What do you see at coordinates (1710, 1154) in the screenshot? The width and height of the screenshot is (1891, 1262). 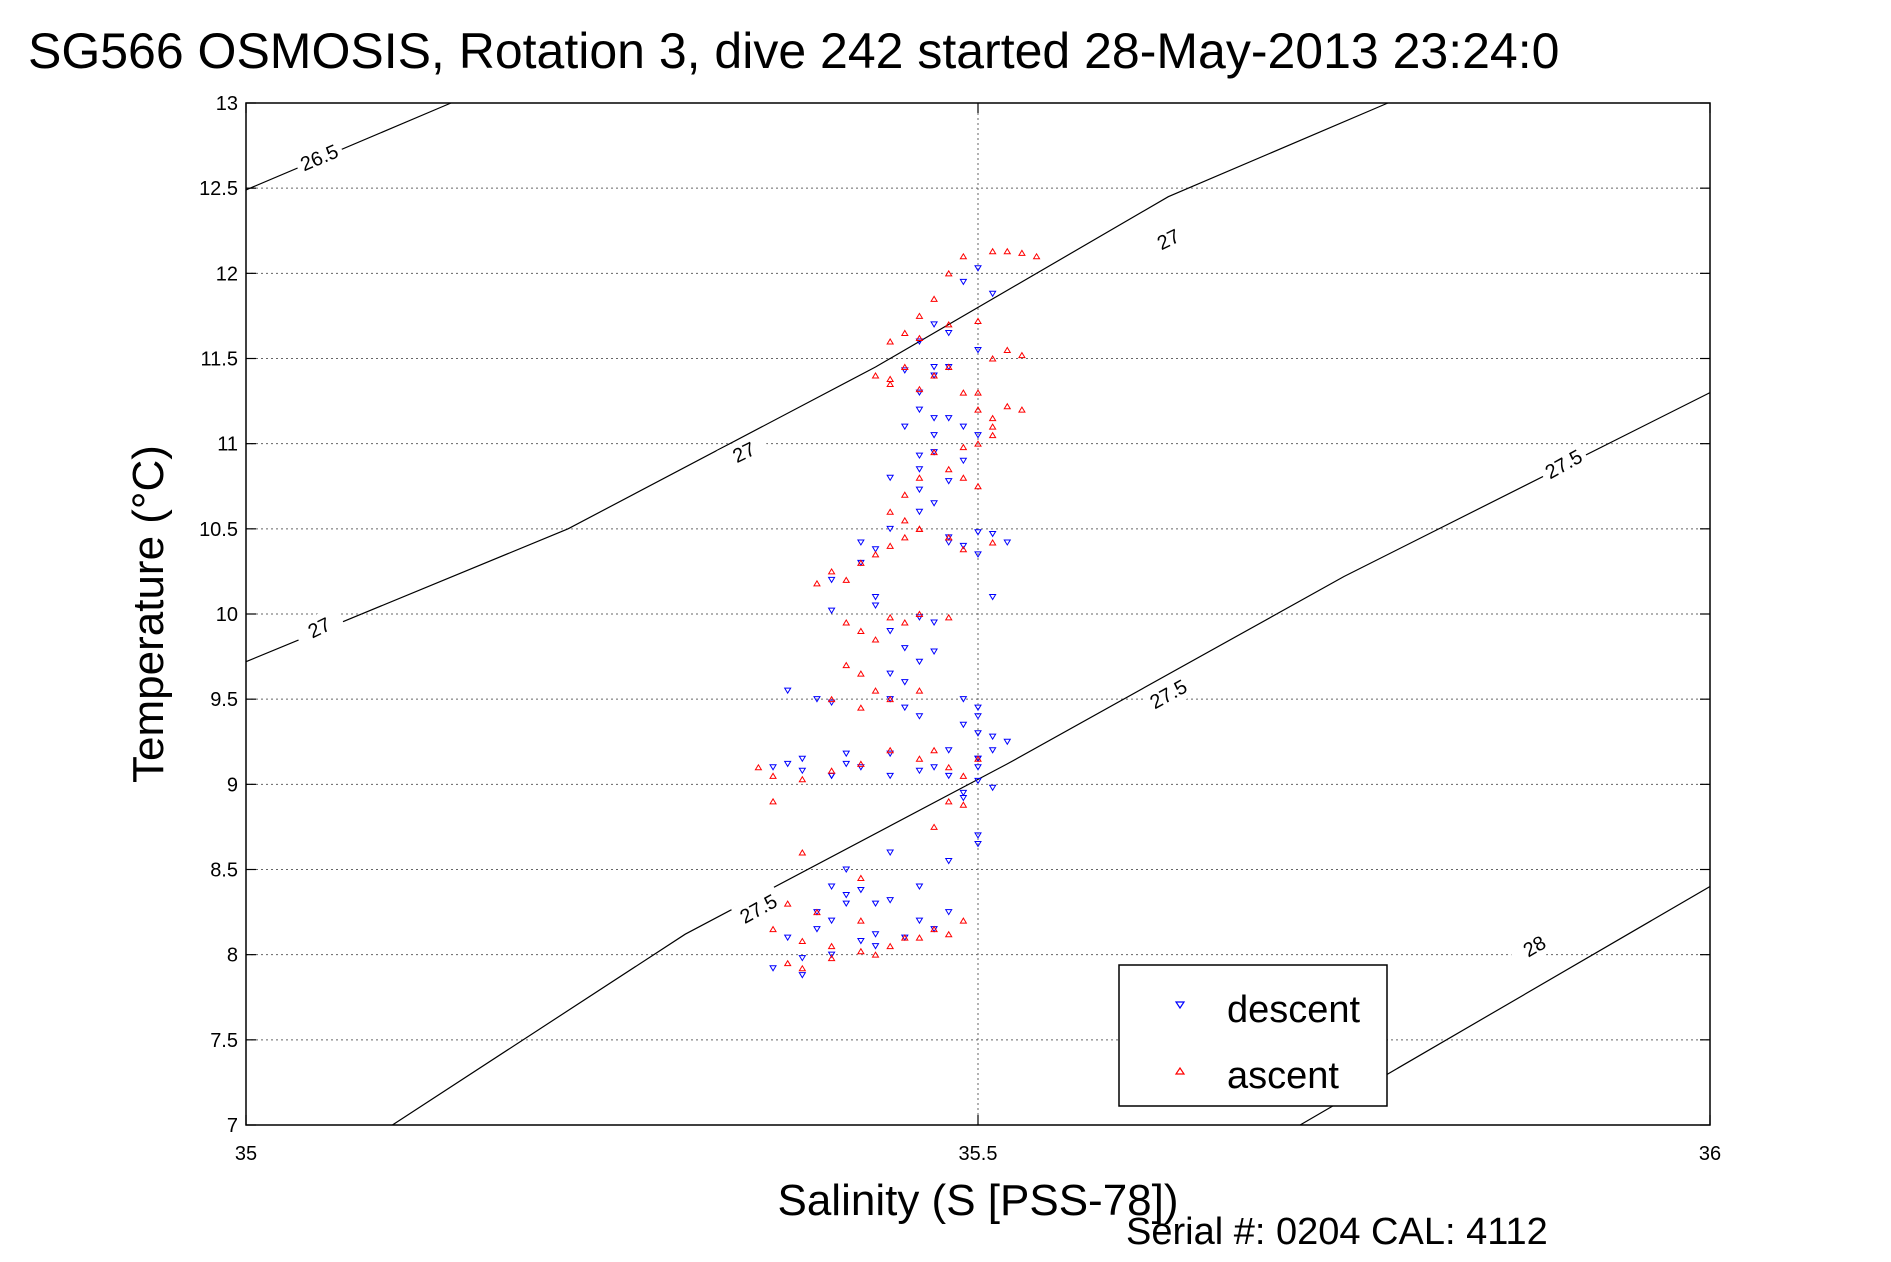 I see `x-tick-label: 36` at bounding box center [1710, 1154].